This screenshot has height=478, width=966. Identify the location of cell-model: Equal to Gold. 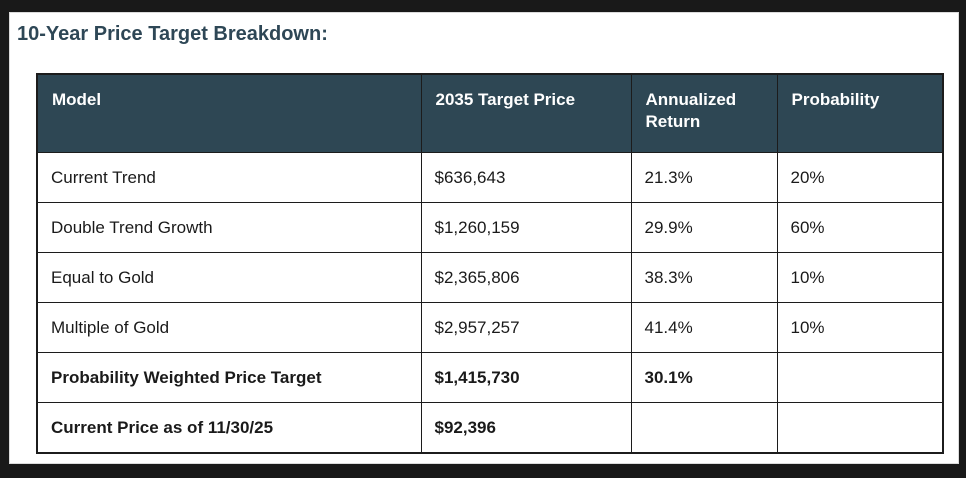
(229, 277).